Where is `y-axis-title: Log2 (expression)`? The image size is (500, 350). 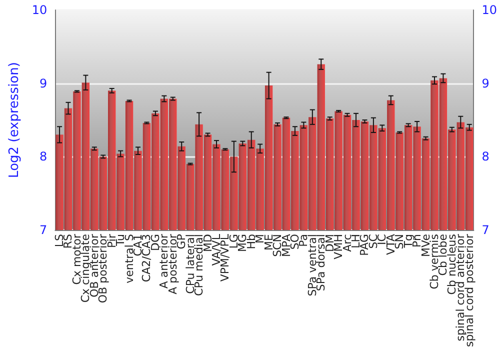 y-axis-title: Log2 (expression) is located at coordinates (14, 120).